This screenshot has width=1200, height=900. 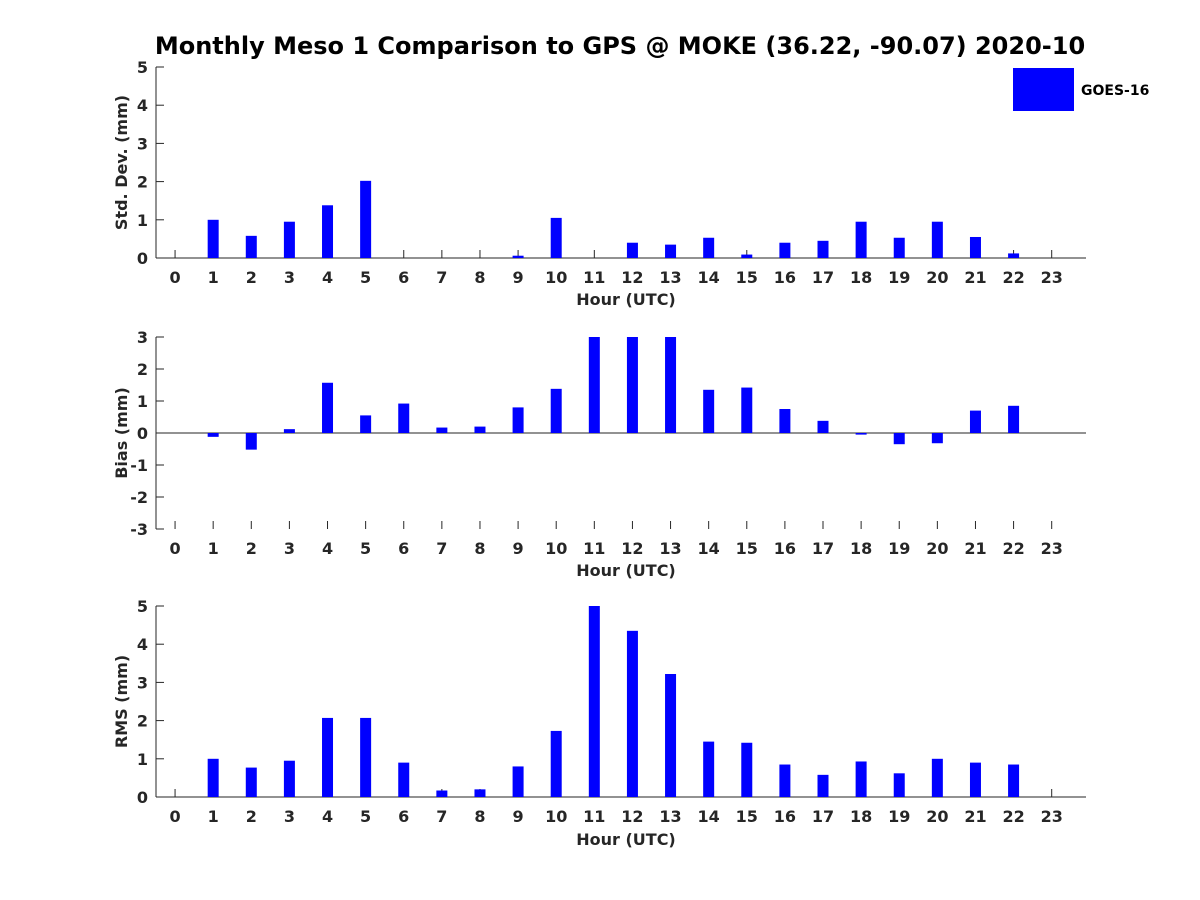 I want to click on x-tick-label: 8, so click(x=479, y=277).